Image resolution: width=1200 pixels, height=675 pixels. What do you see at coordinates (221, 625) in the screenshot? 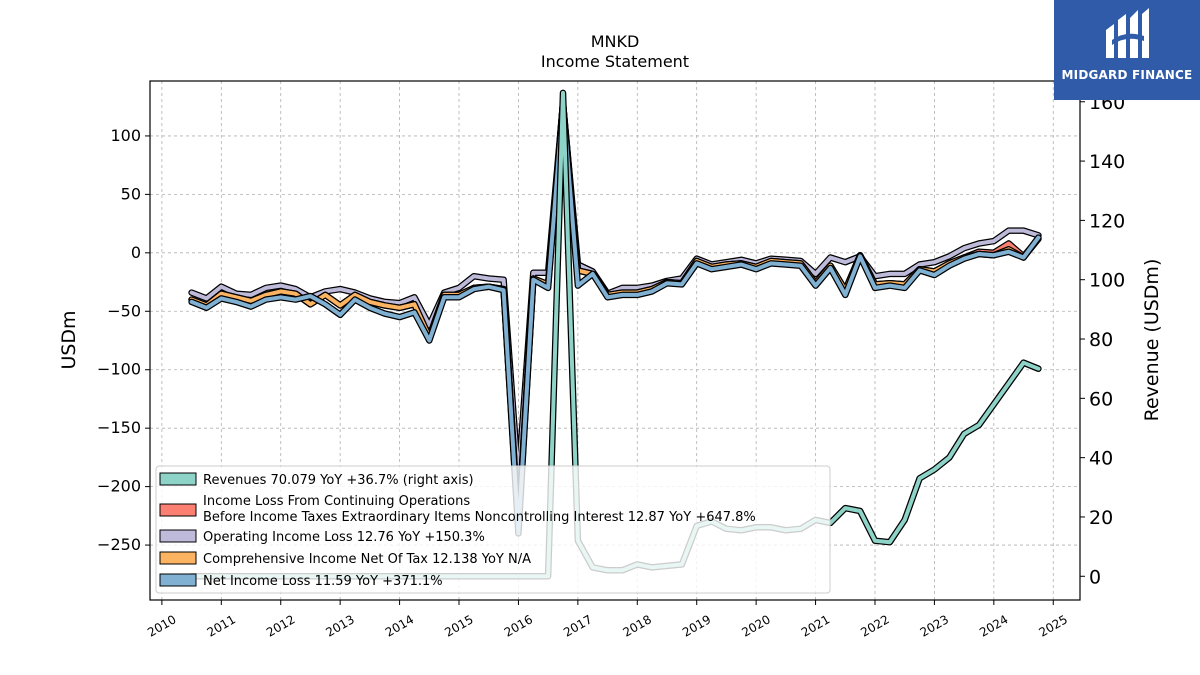
I see `x-tick-label: 2011` at bounding box center [221, 625].